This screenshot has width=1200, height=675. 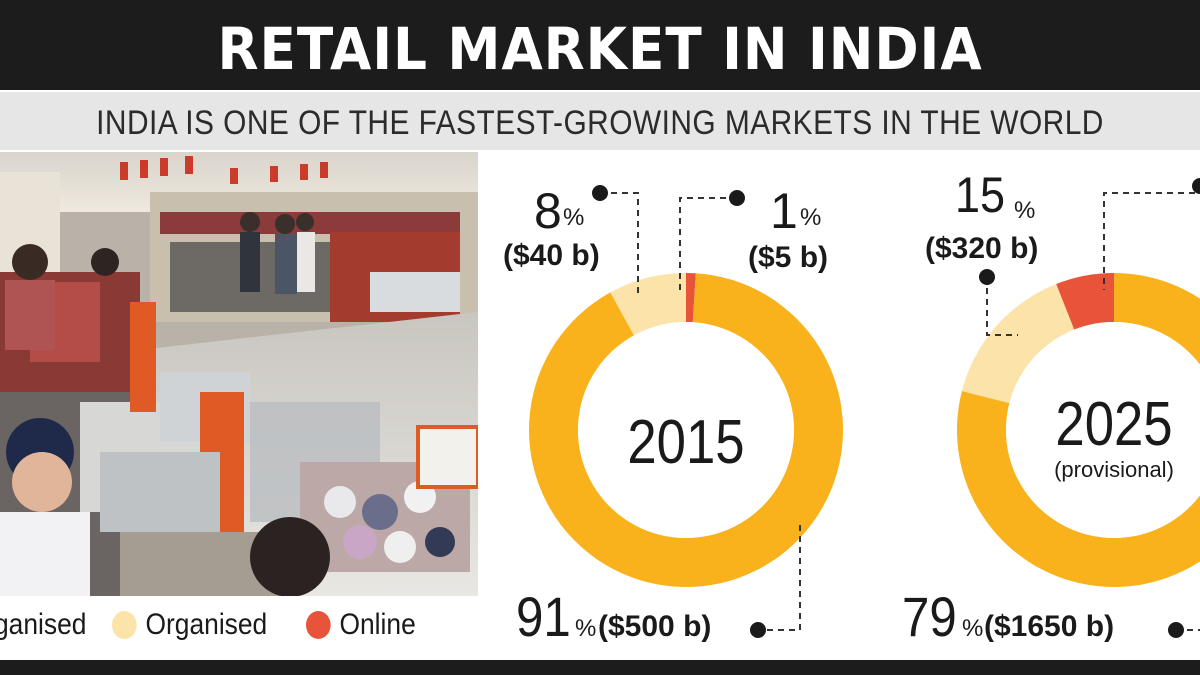 I want to click on donut-2025, so click(x=1078, y=430).